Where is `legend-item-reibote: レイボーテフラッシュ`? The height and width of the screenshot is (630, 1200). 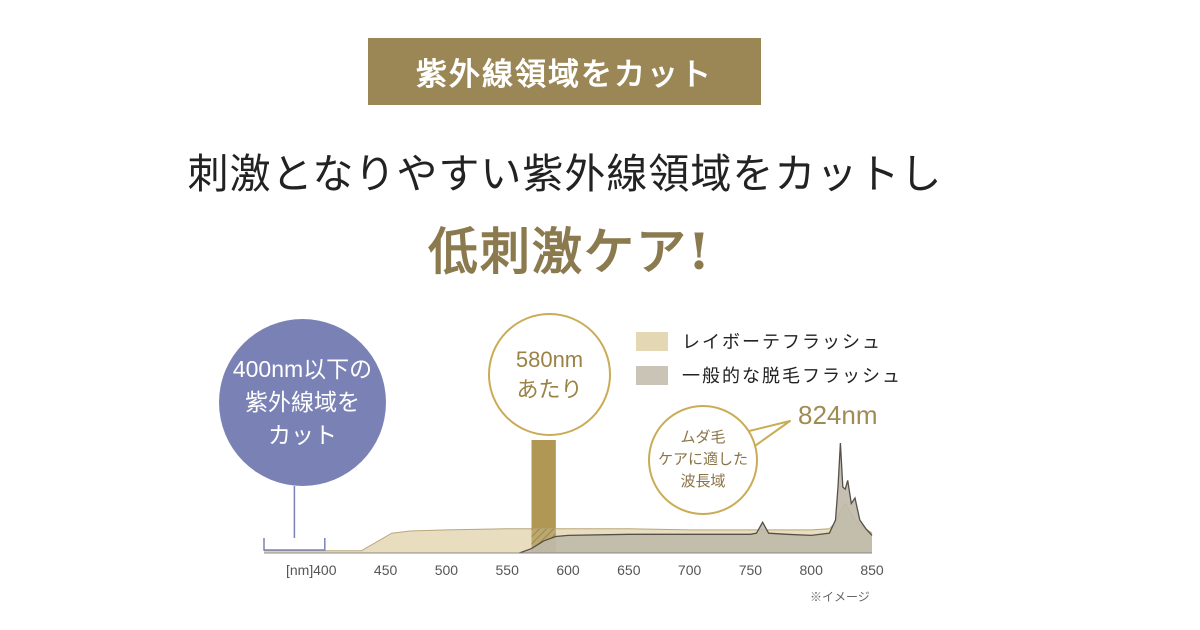 legend-item-reibote: レイボーテフラッシュ is located at coordinates (759, 341).